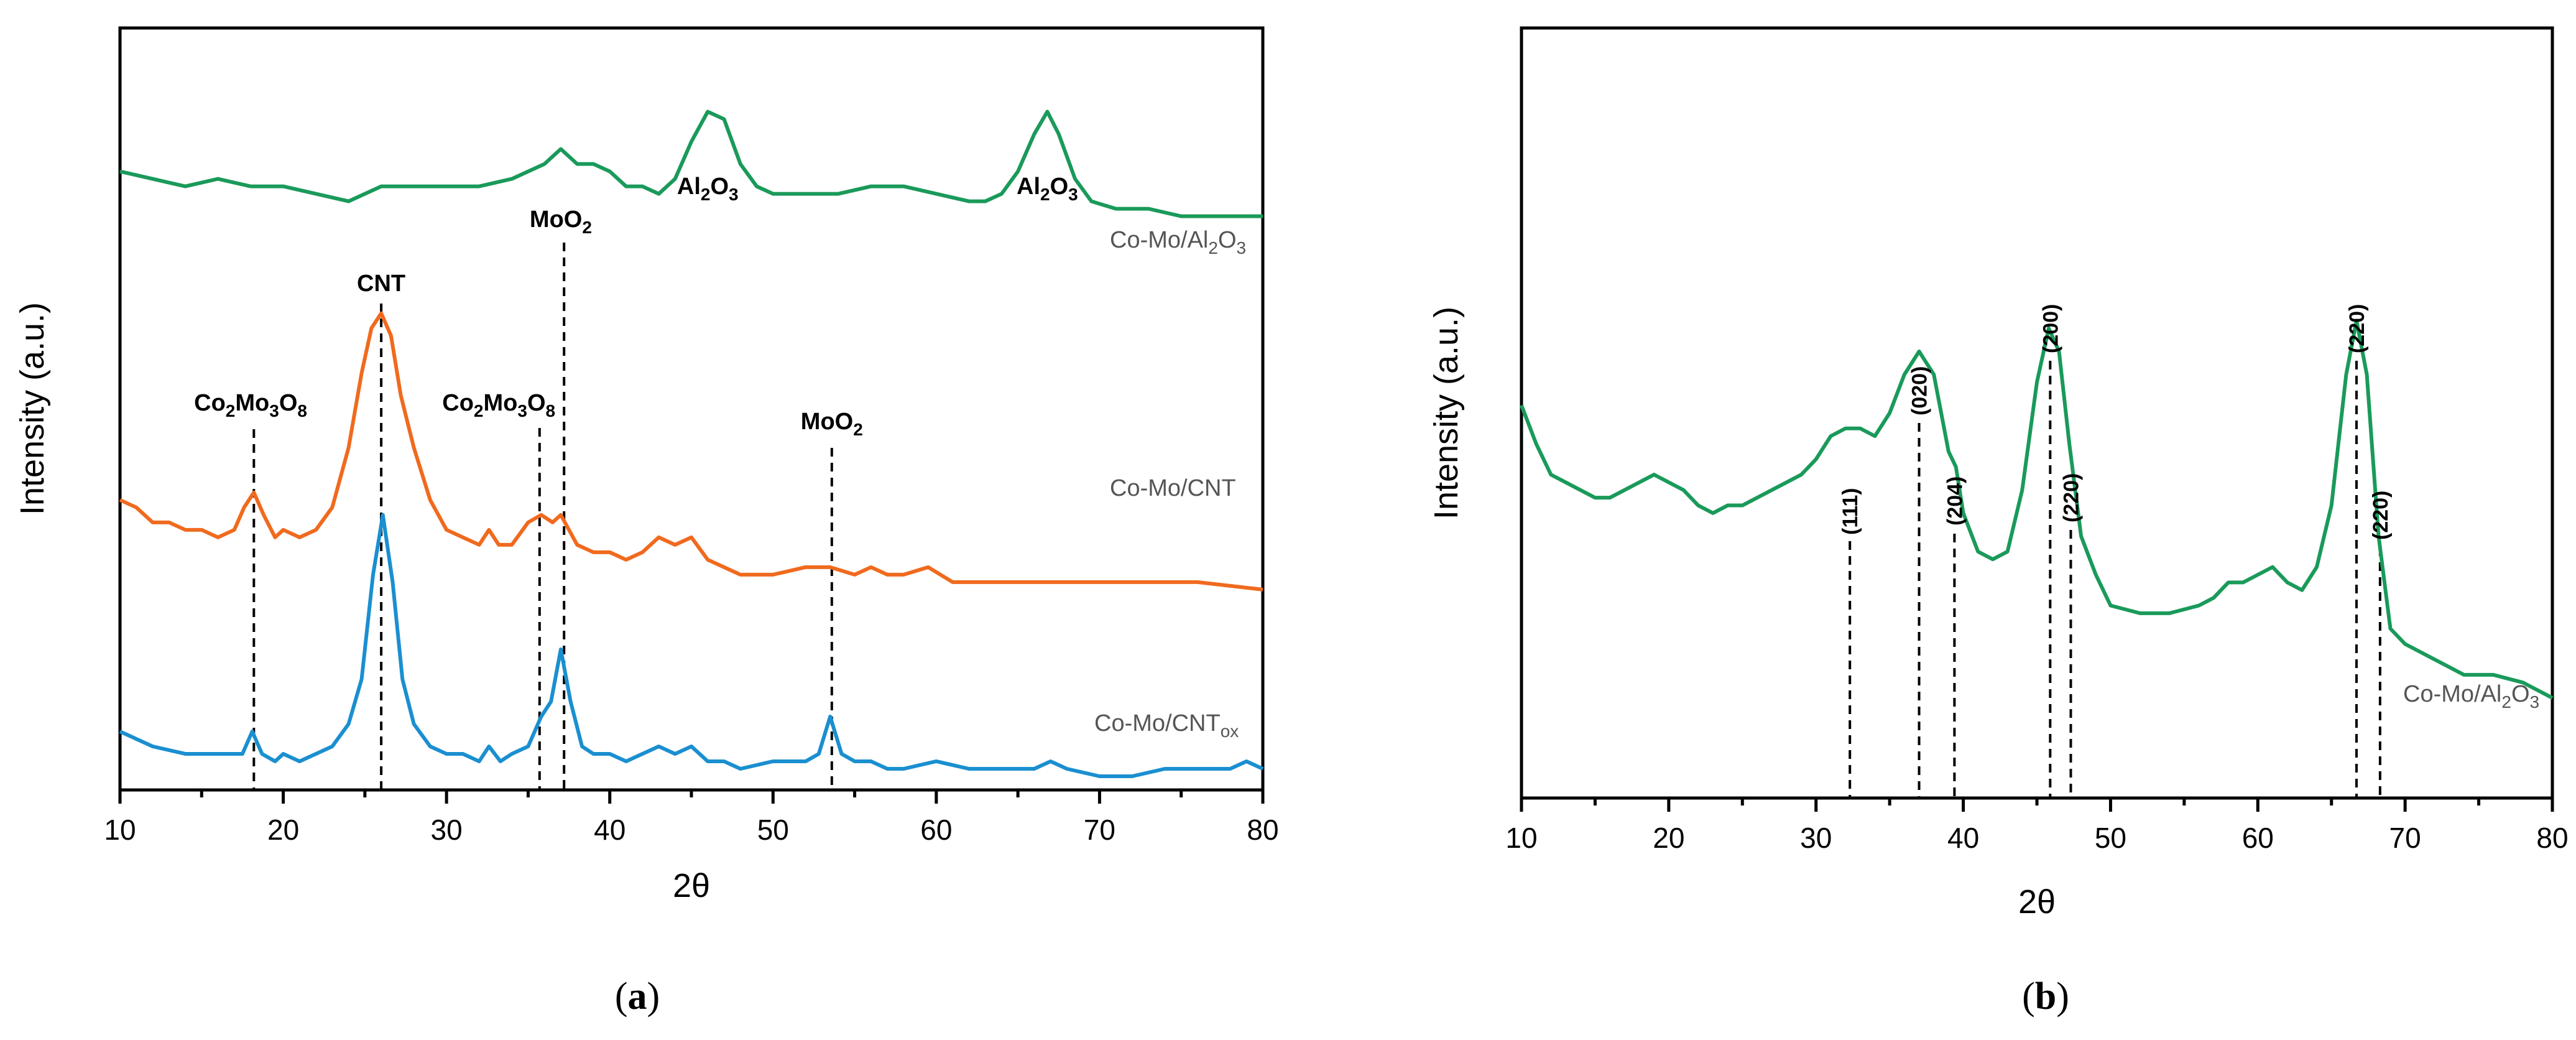 Image resolution: width=2576 pixels, height=1040 pixels. Describe the element at coordinates (1850, 512) in the screenshot. I see `panel-b-hkl-label: (111)` at that location.